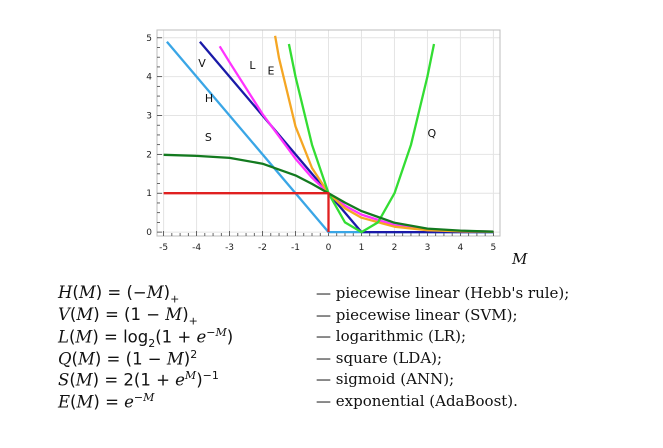 This screenshot has height=448, width=663. What do you see at coordinates (128, 358) in the screenshot?
I see `formula-q: Q(M) = (1 − M)2` at bounding box center [128, 358].